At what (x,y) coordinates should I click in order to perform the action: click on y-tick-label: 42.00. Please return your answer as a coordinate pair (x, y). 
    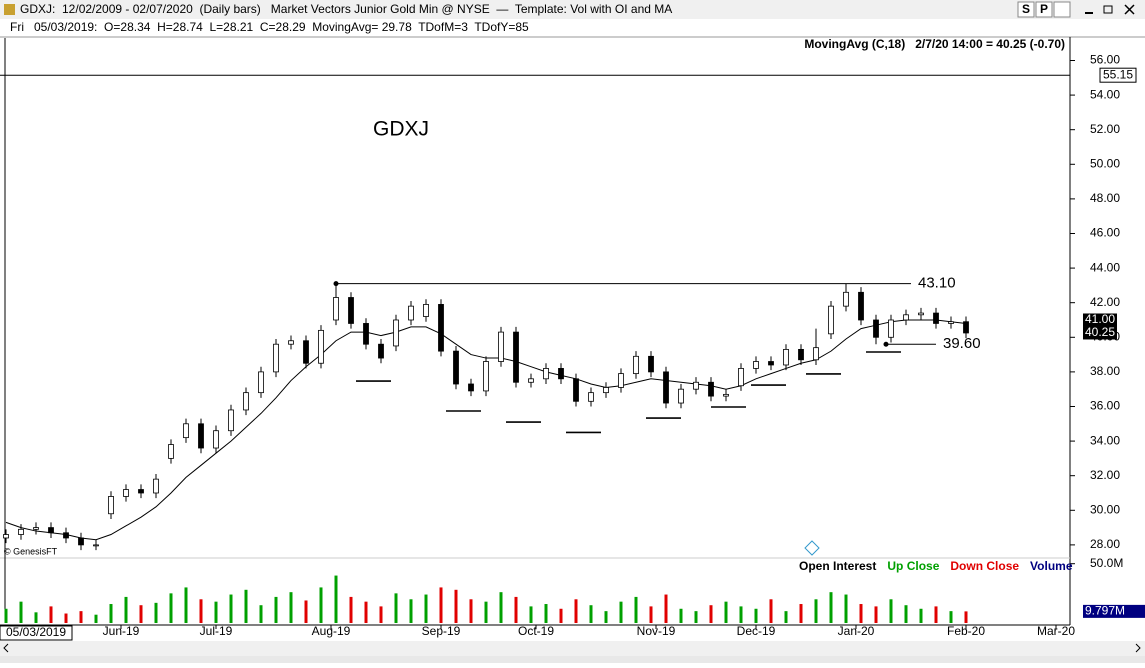
    Looking at the image, I should click on (1105, 302).